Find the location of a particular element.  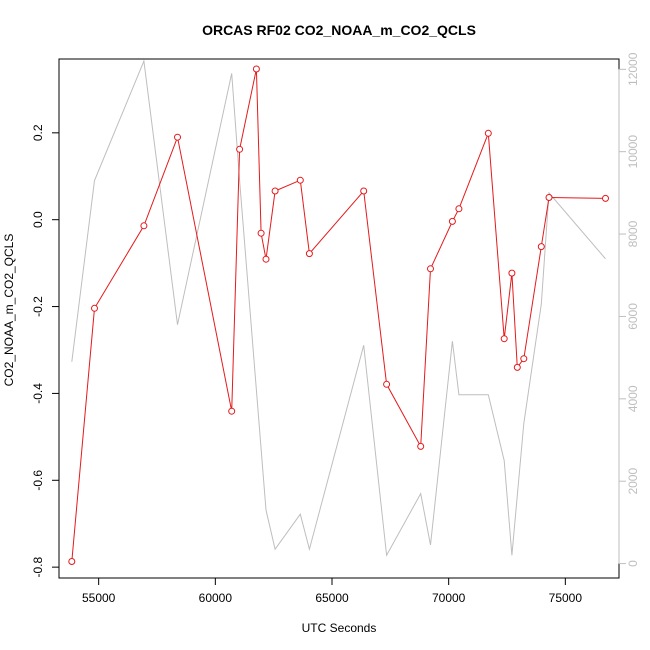

chart-title: ORCAS RF02 CO2_NOAA_m_CO2_QCLS is located at coordinates (339, 30).